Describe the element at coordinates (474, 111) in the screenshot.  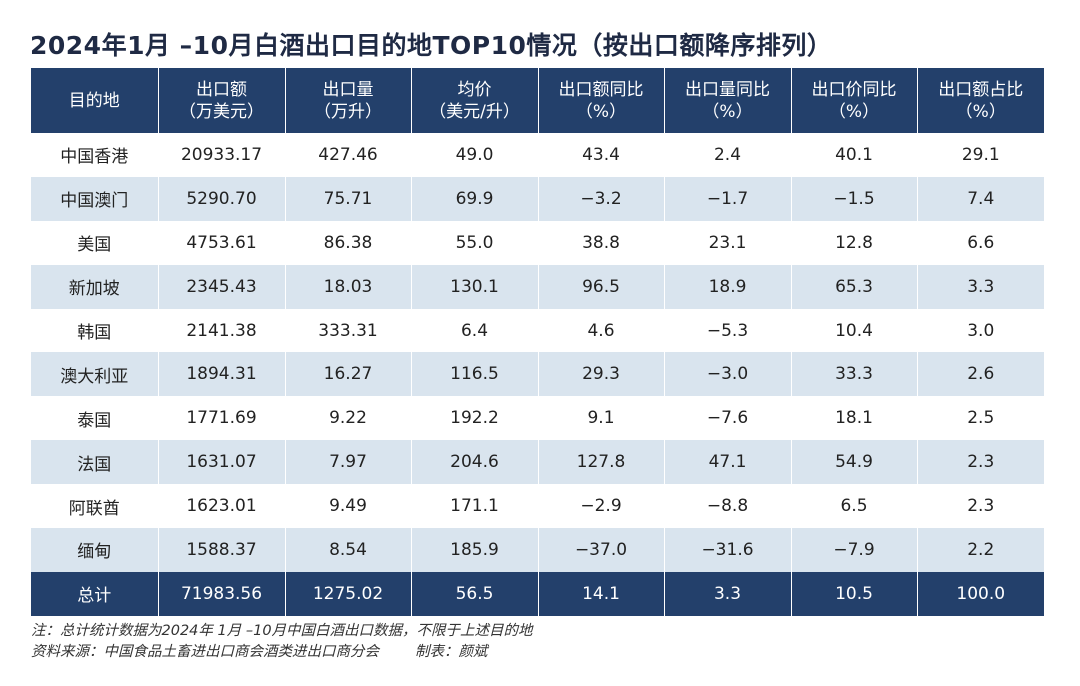
I see `column-header-line2: （美元/升）` at that location.